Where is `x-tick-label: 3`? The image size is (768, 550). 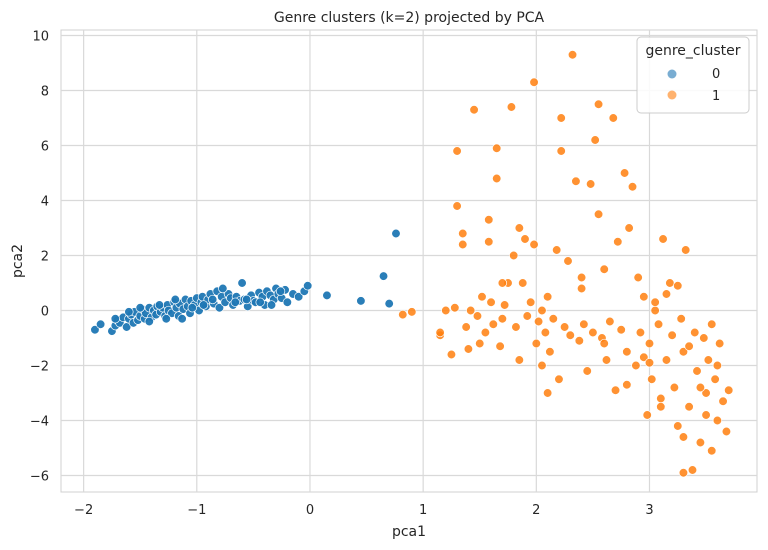 x-tick-label: 3 is located at coordinates (649, 510).